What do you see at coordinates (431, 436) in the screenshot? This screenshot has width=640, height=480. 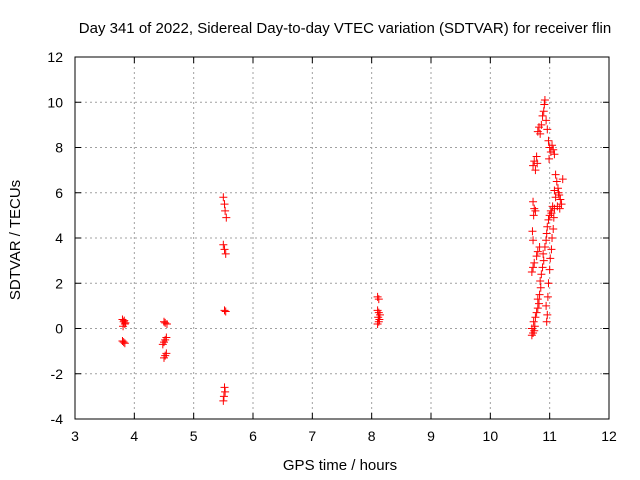 I see `x-tick-label: 9` at bounding box center [431, 436].